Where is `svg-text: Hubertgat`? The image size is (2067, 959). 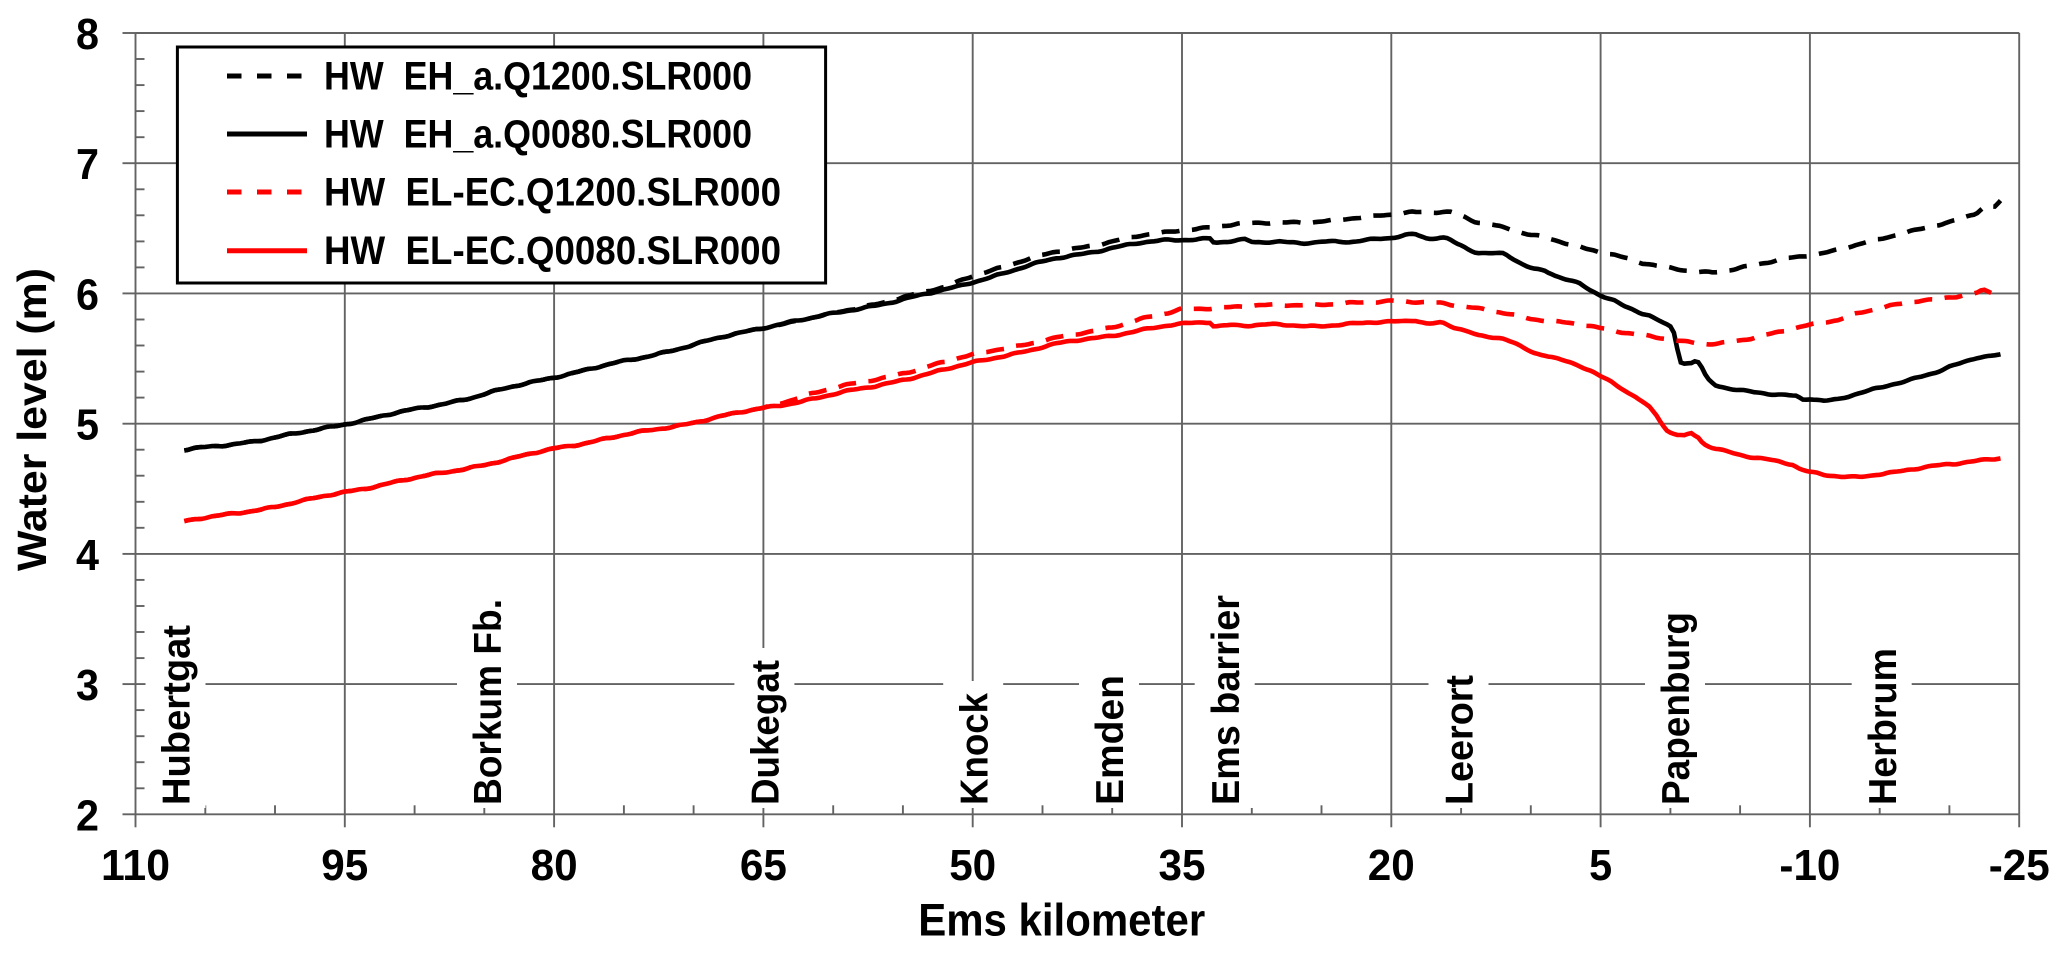
svg-text: Hubertgat is located at coordinates (177, 715).